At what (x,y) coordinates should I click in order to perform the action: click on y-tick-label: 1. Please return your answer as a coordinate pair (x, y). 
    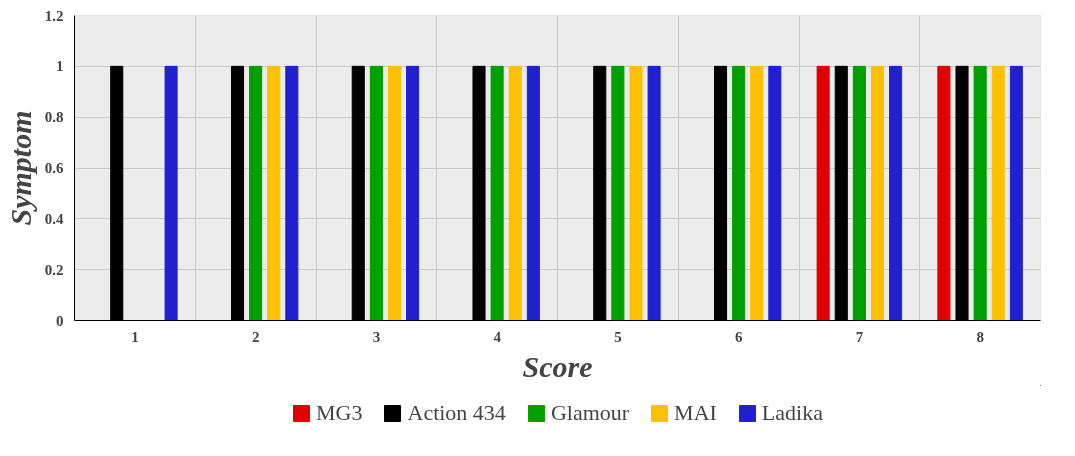
    Looking at the image, I should click on (60, 66).